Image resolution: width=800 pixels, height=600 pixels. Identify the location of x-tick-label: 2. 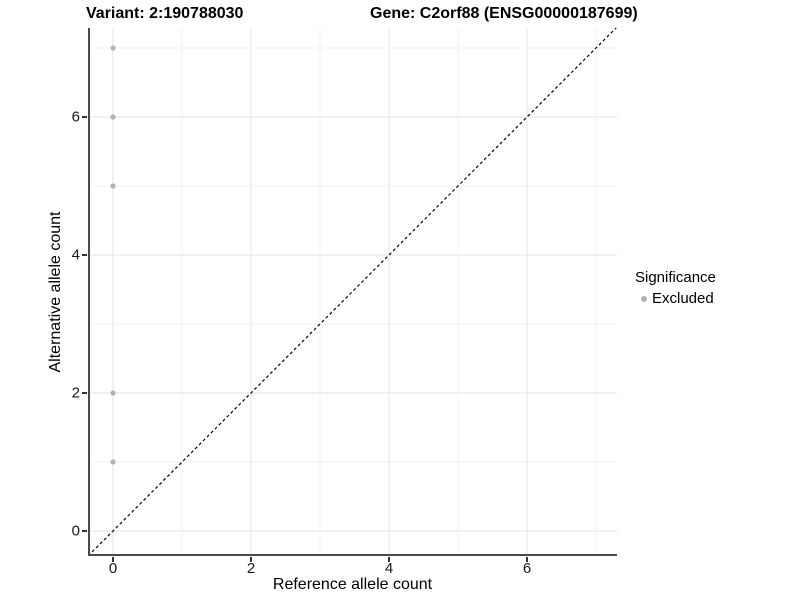
(251, 568).